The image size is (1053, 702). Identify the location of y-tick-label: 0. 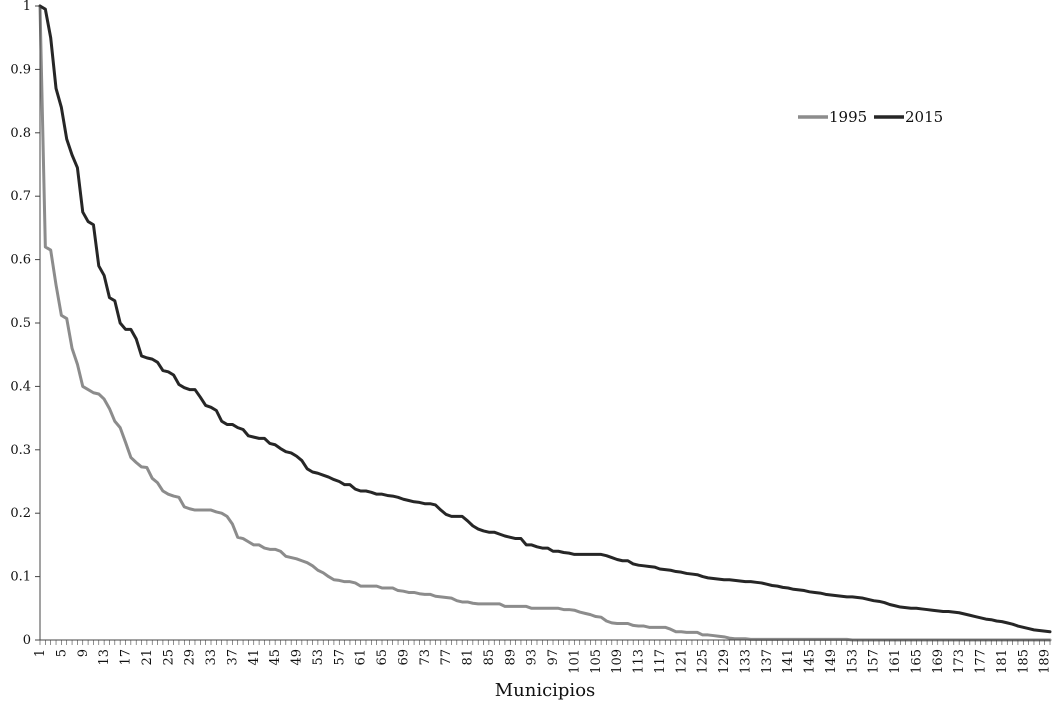
(27, 640).